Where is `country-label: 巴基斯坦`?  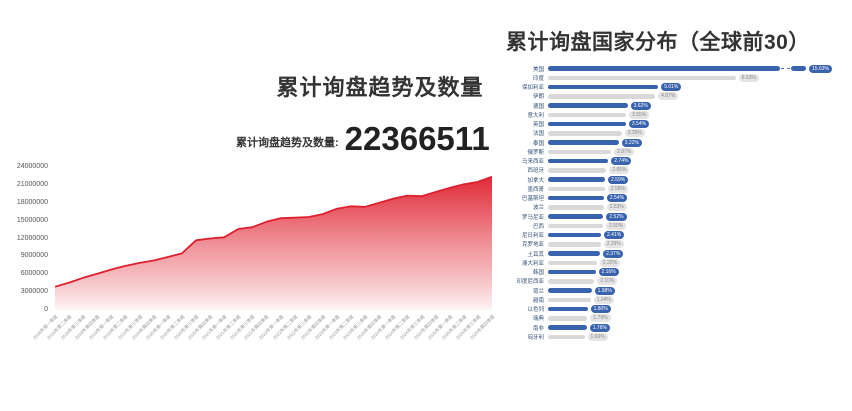
country-label: 巴基斯坦 is located at coordinates (532, 199).